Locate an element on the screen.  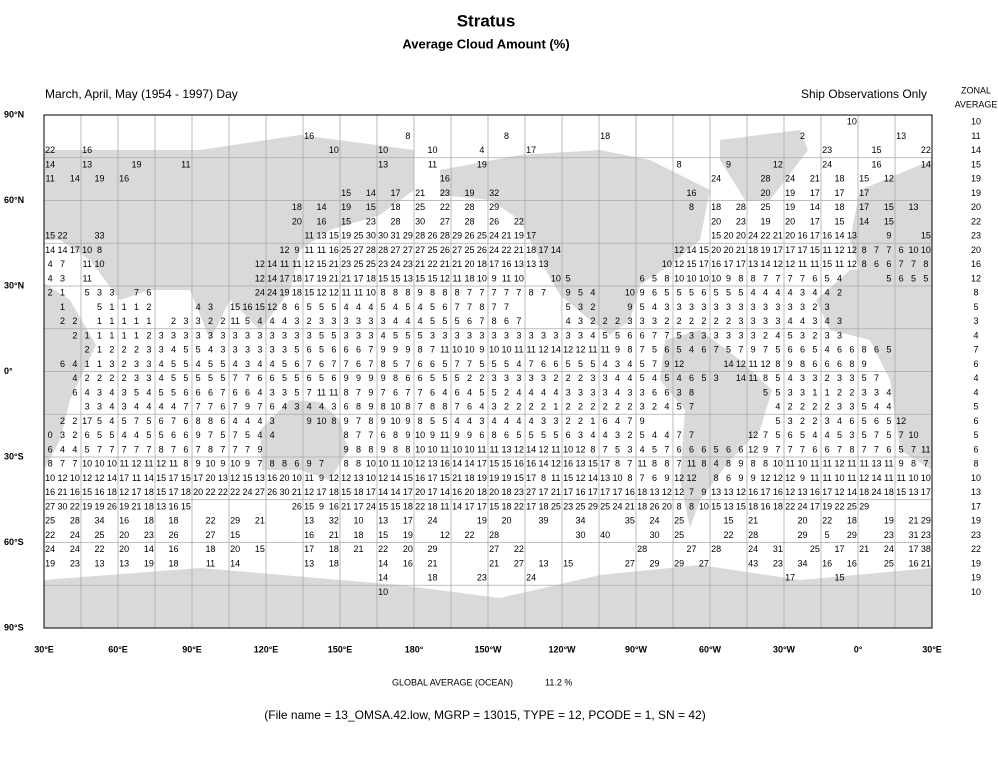
cell-value: 40 is located at coordinates (605, 535).